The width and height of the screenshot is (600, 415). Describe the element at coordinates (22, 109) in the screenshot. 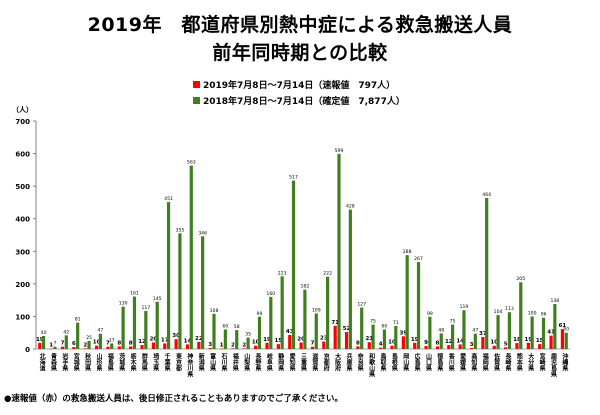

I see `y-axis-unit-label: （人）` at that location.